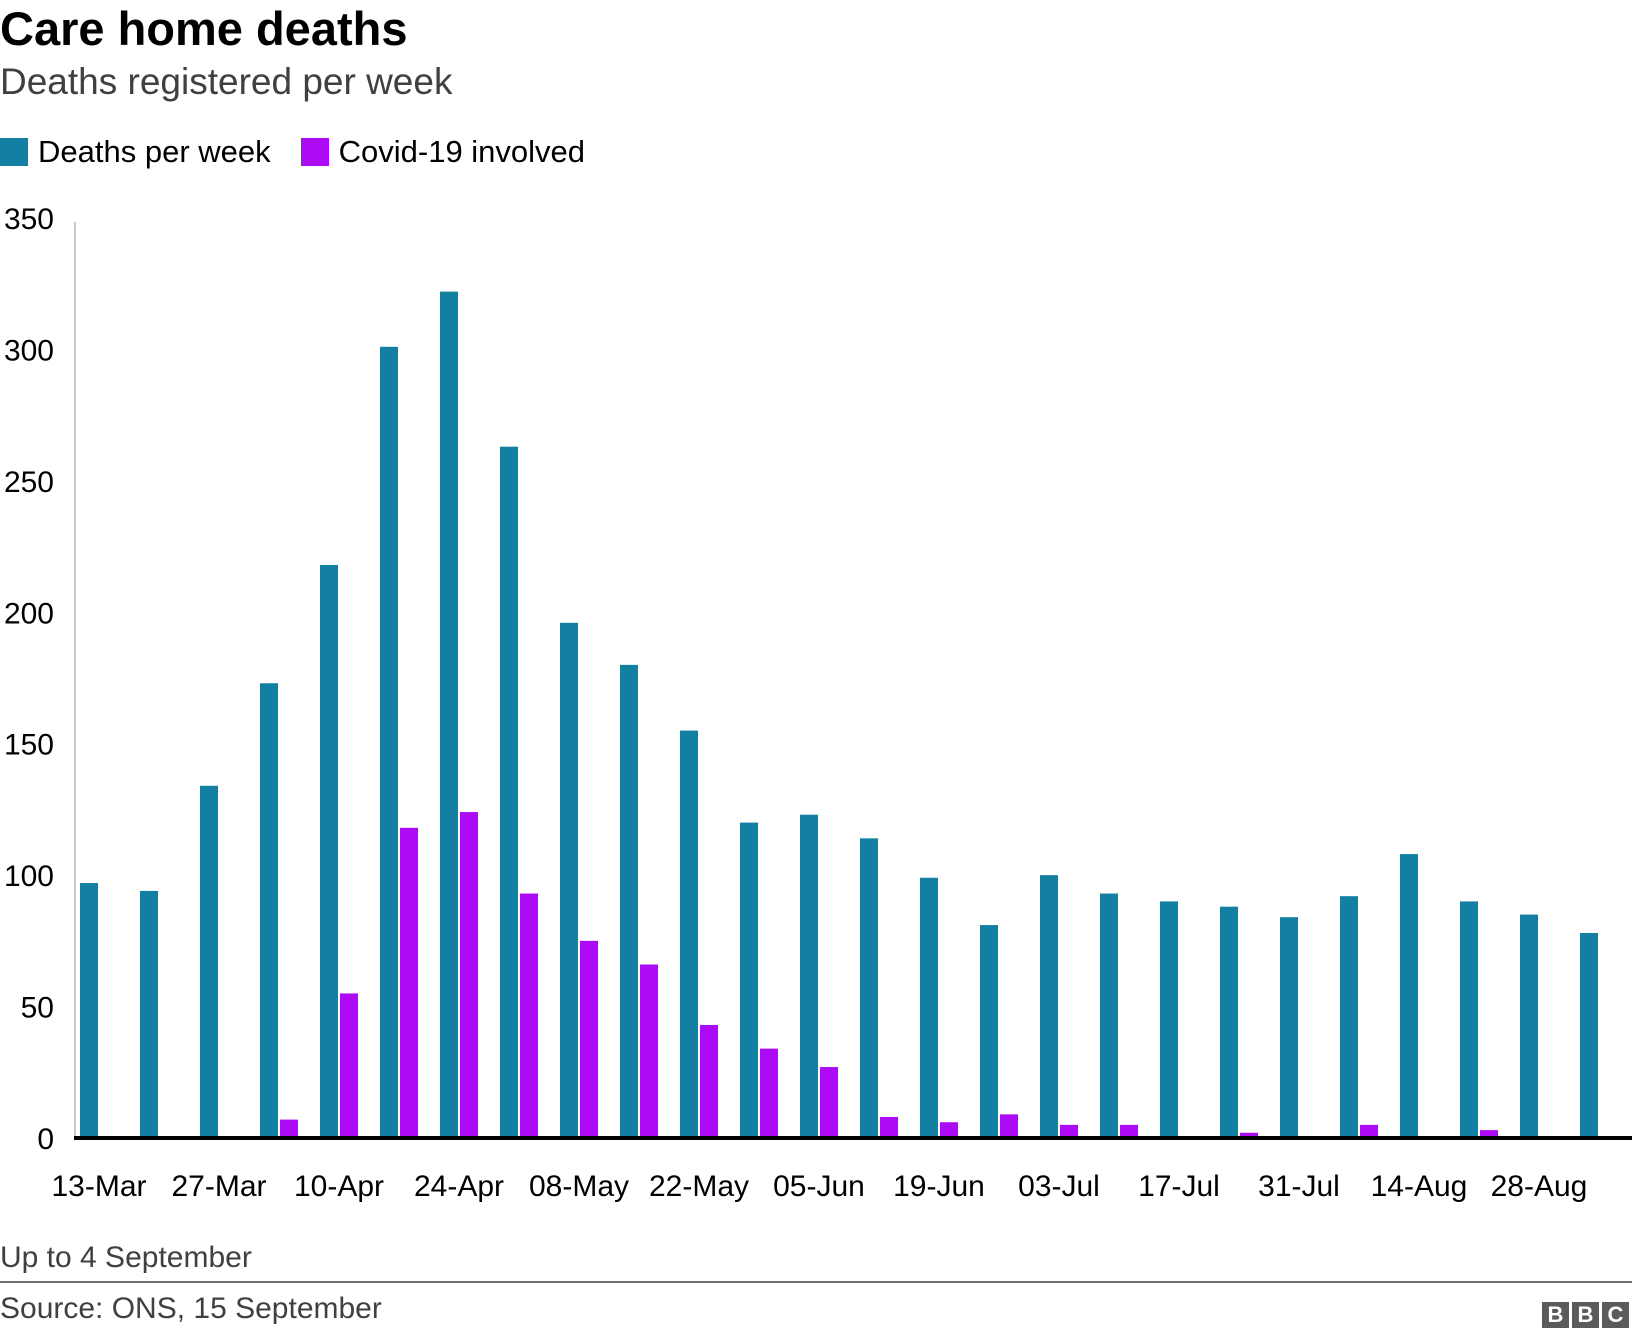 The height and width of the screenshot is (1338, 1632). What do you see at coordinates (939, 1186) in the screenshot?
I see `x-tick-label: 19-Jun` at bounding box center [939, 1186].